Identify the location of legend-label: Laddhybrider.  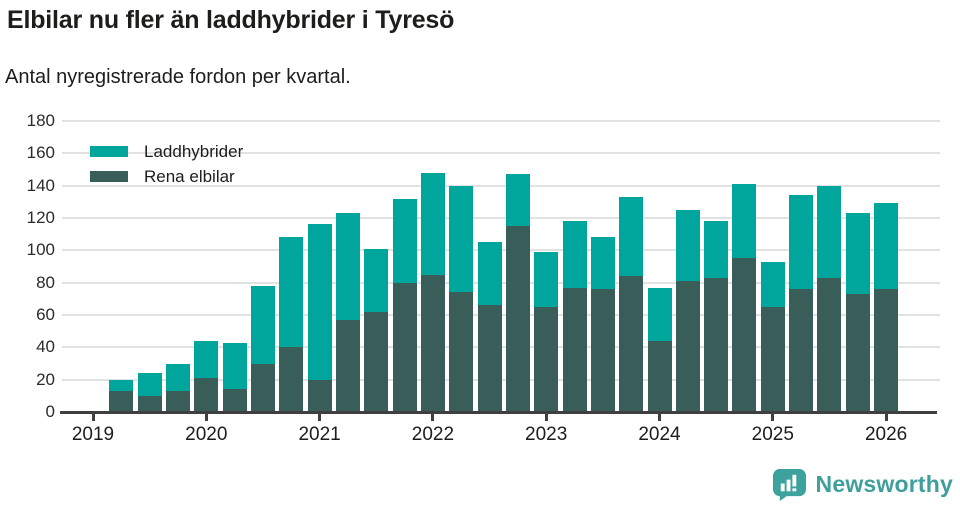
(194, 151).